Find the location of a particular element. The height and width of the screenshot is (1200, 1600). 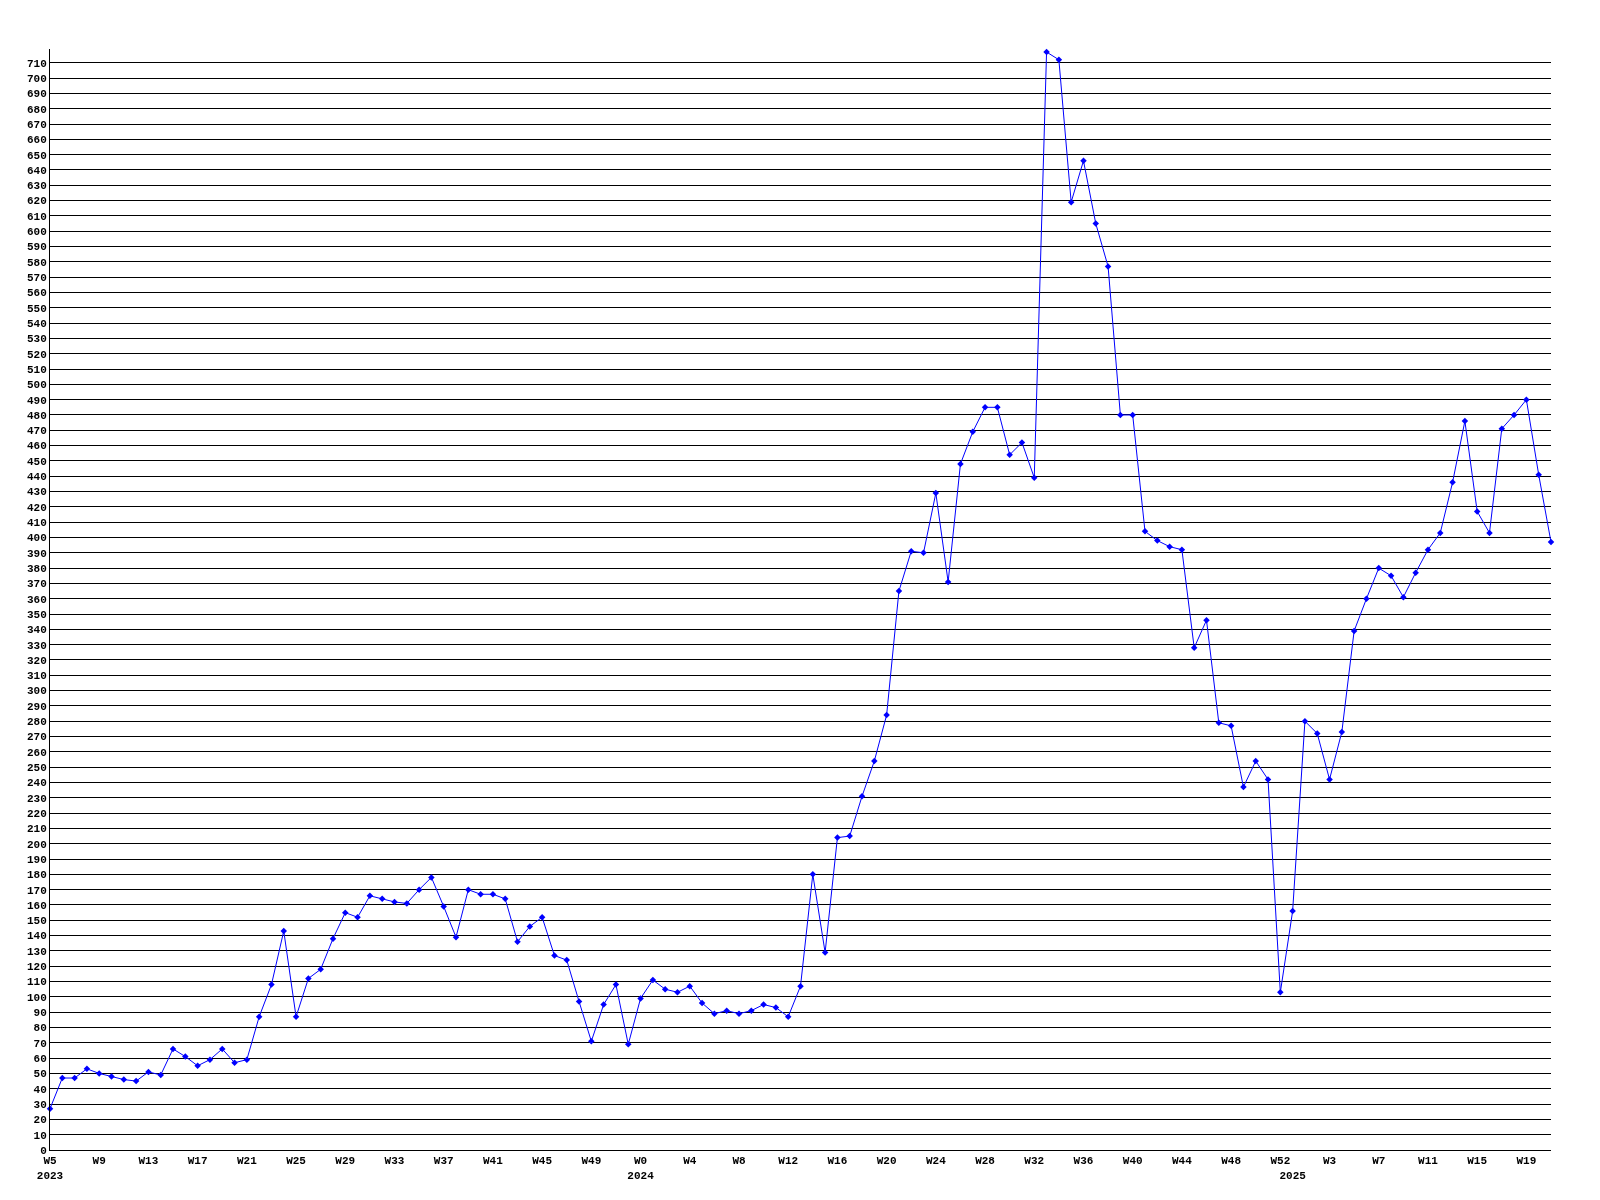

x-tick-label: W36 is located at coordinates (1083, 1161).